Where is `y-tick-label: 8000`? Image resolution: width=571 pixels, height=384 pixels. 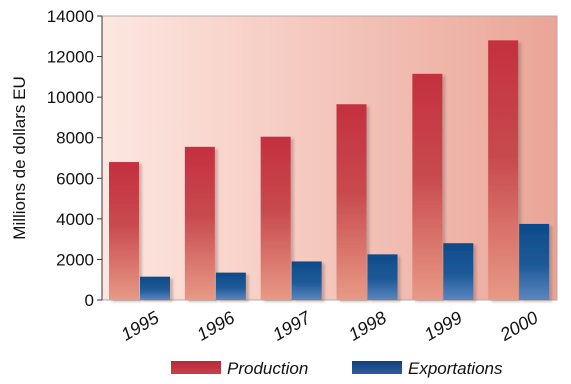 y-tick-label: 8000 is located at coordinates (75, 138).